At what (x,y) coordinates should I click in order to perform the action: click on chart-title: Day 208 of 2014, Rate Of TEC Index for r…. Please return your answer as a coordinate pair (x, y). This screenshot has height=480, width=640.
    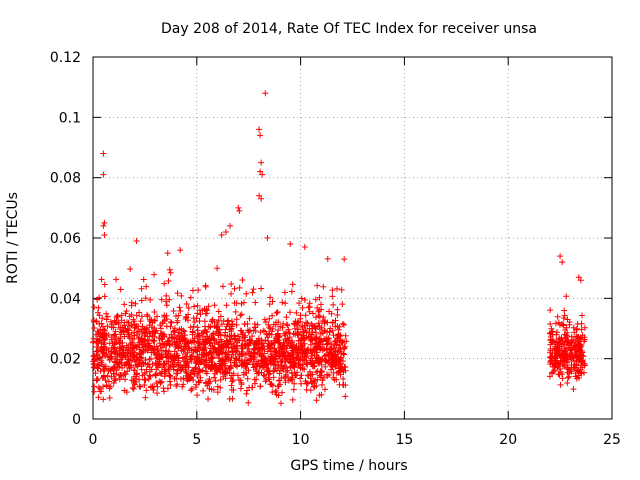
    Looking at the image, I should click on (349, 29).